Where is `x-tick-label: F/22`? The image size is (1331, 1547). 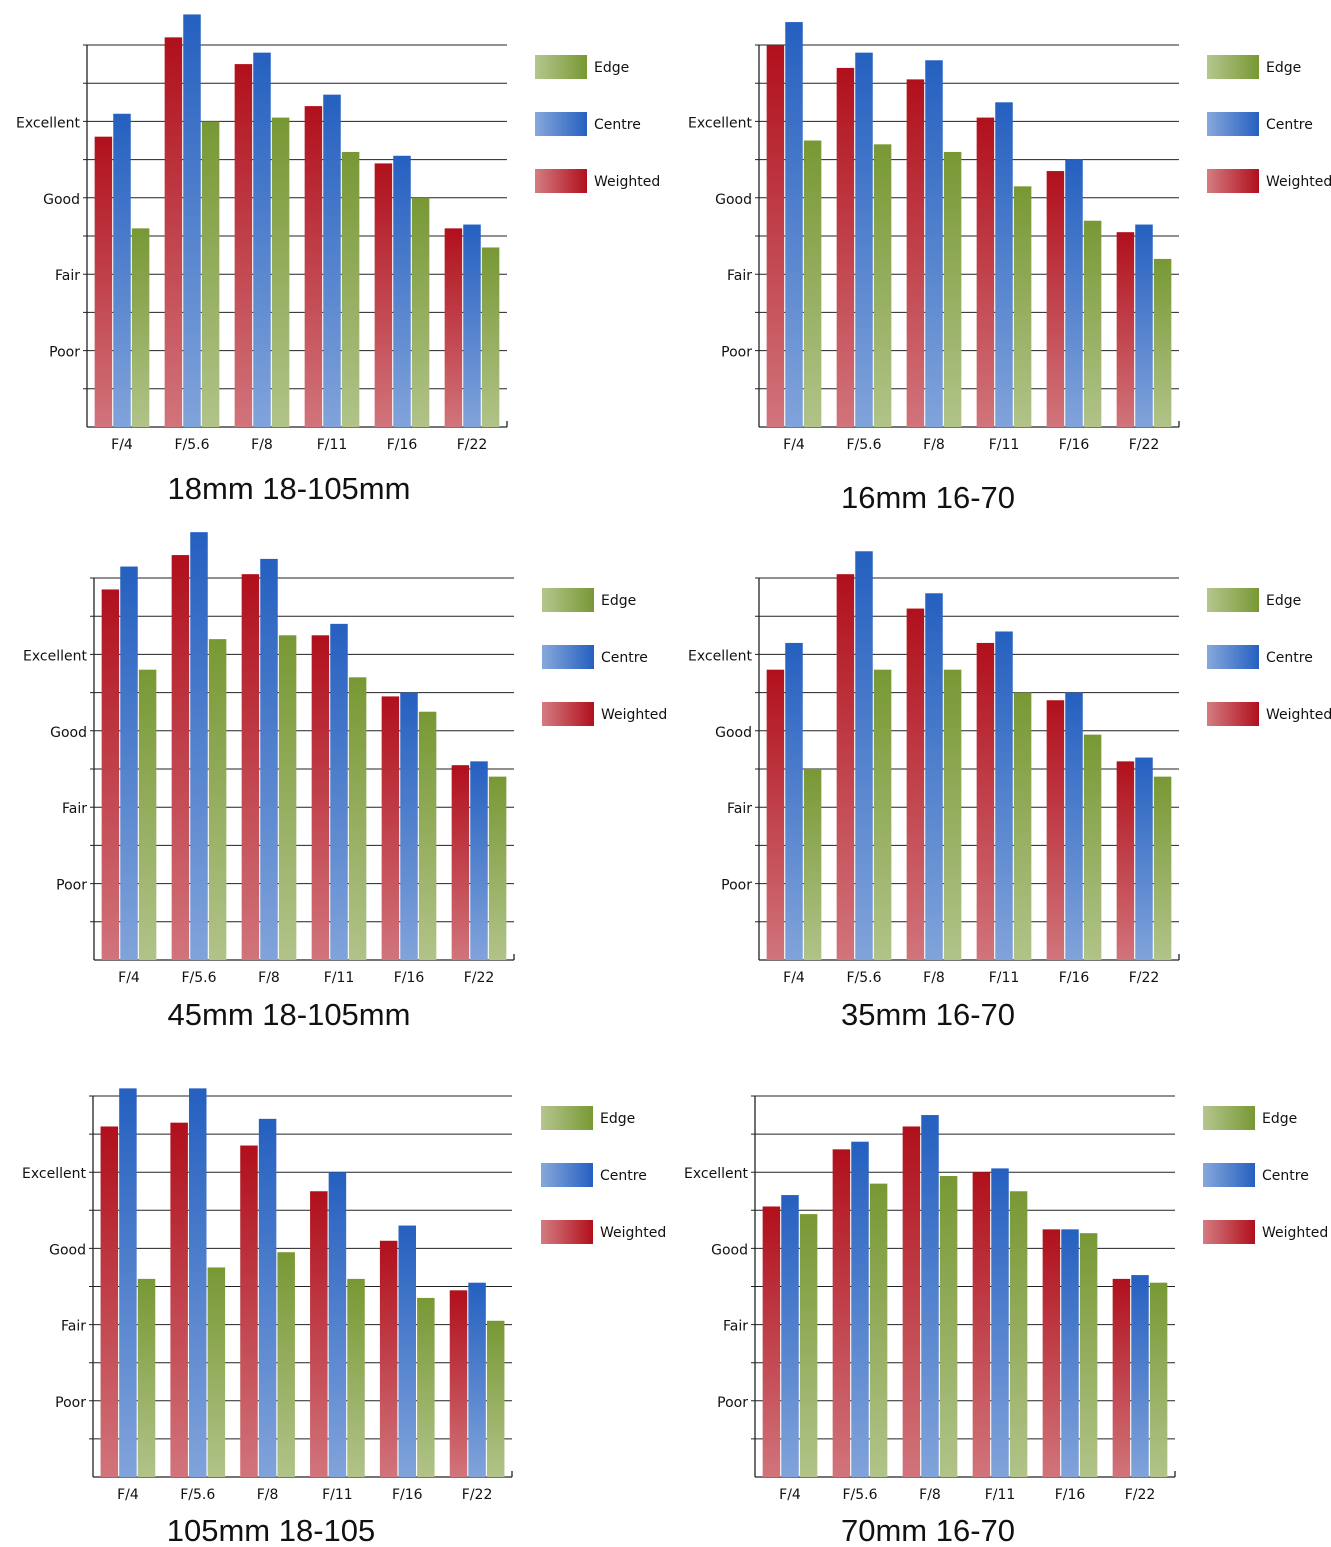 x-tick-label: F/22 is located at coordinates (1144, 978).